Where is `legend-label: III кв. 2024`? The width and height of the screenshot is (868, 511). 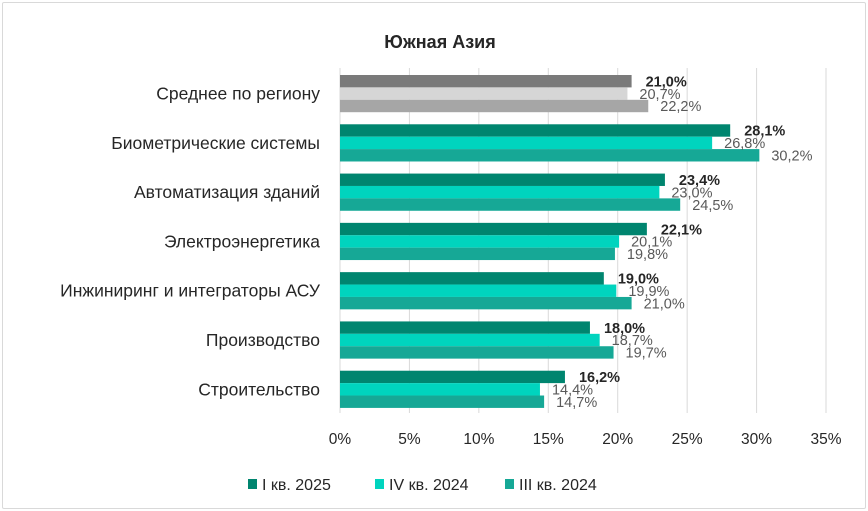 legend-label: III кв. 2024 is located at coordinates (558, 485).